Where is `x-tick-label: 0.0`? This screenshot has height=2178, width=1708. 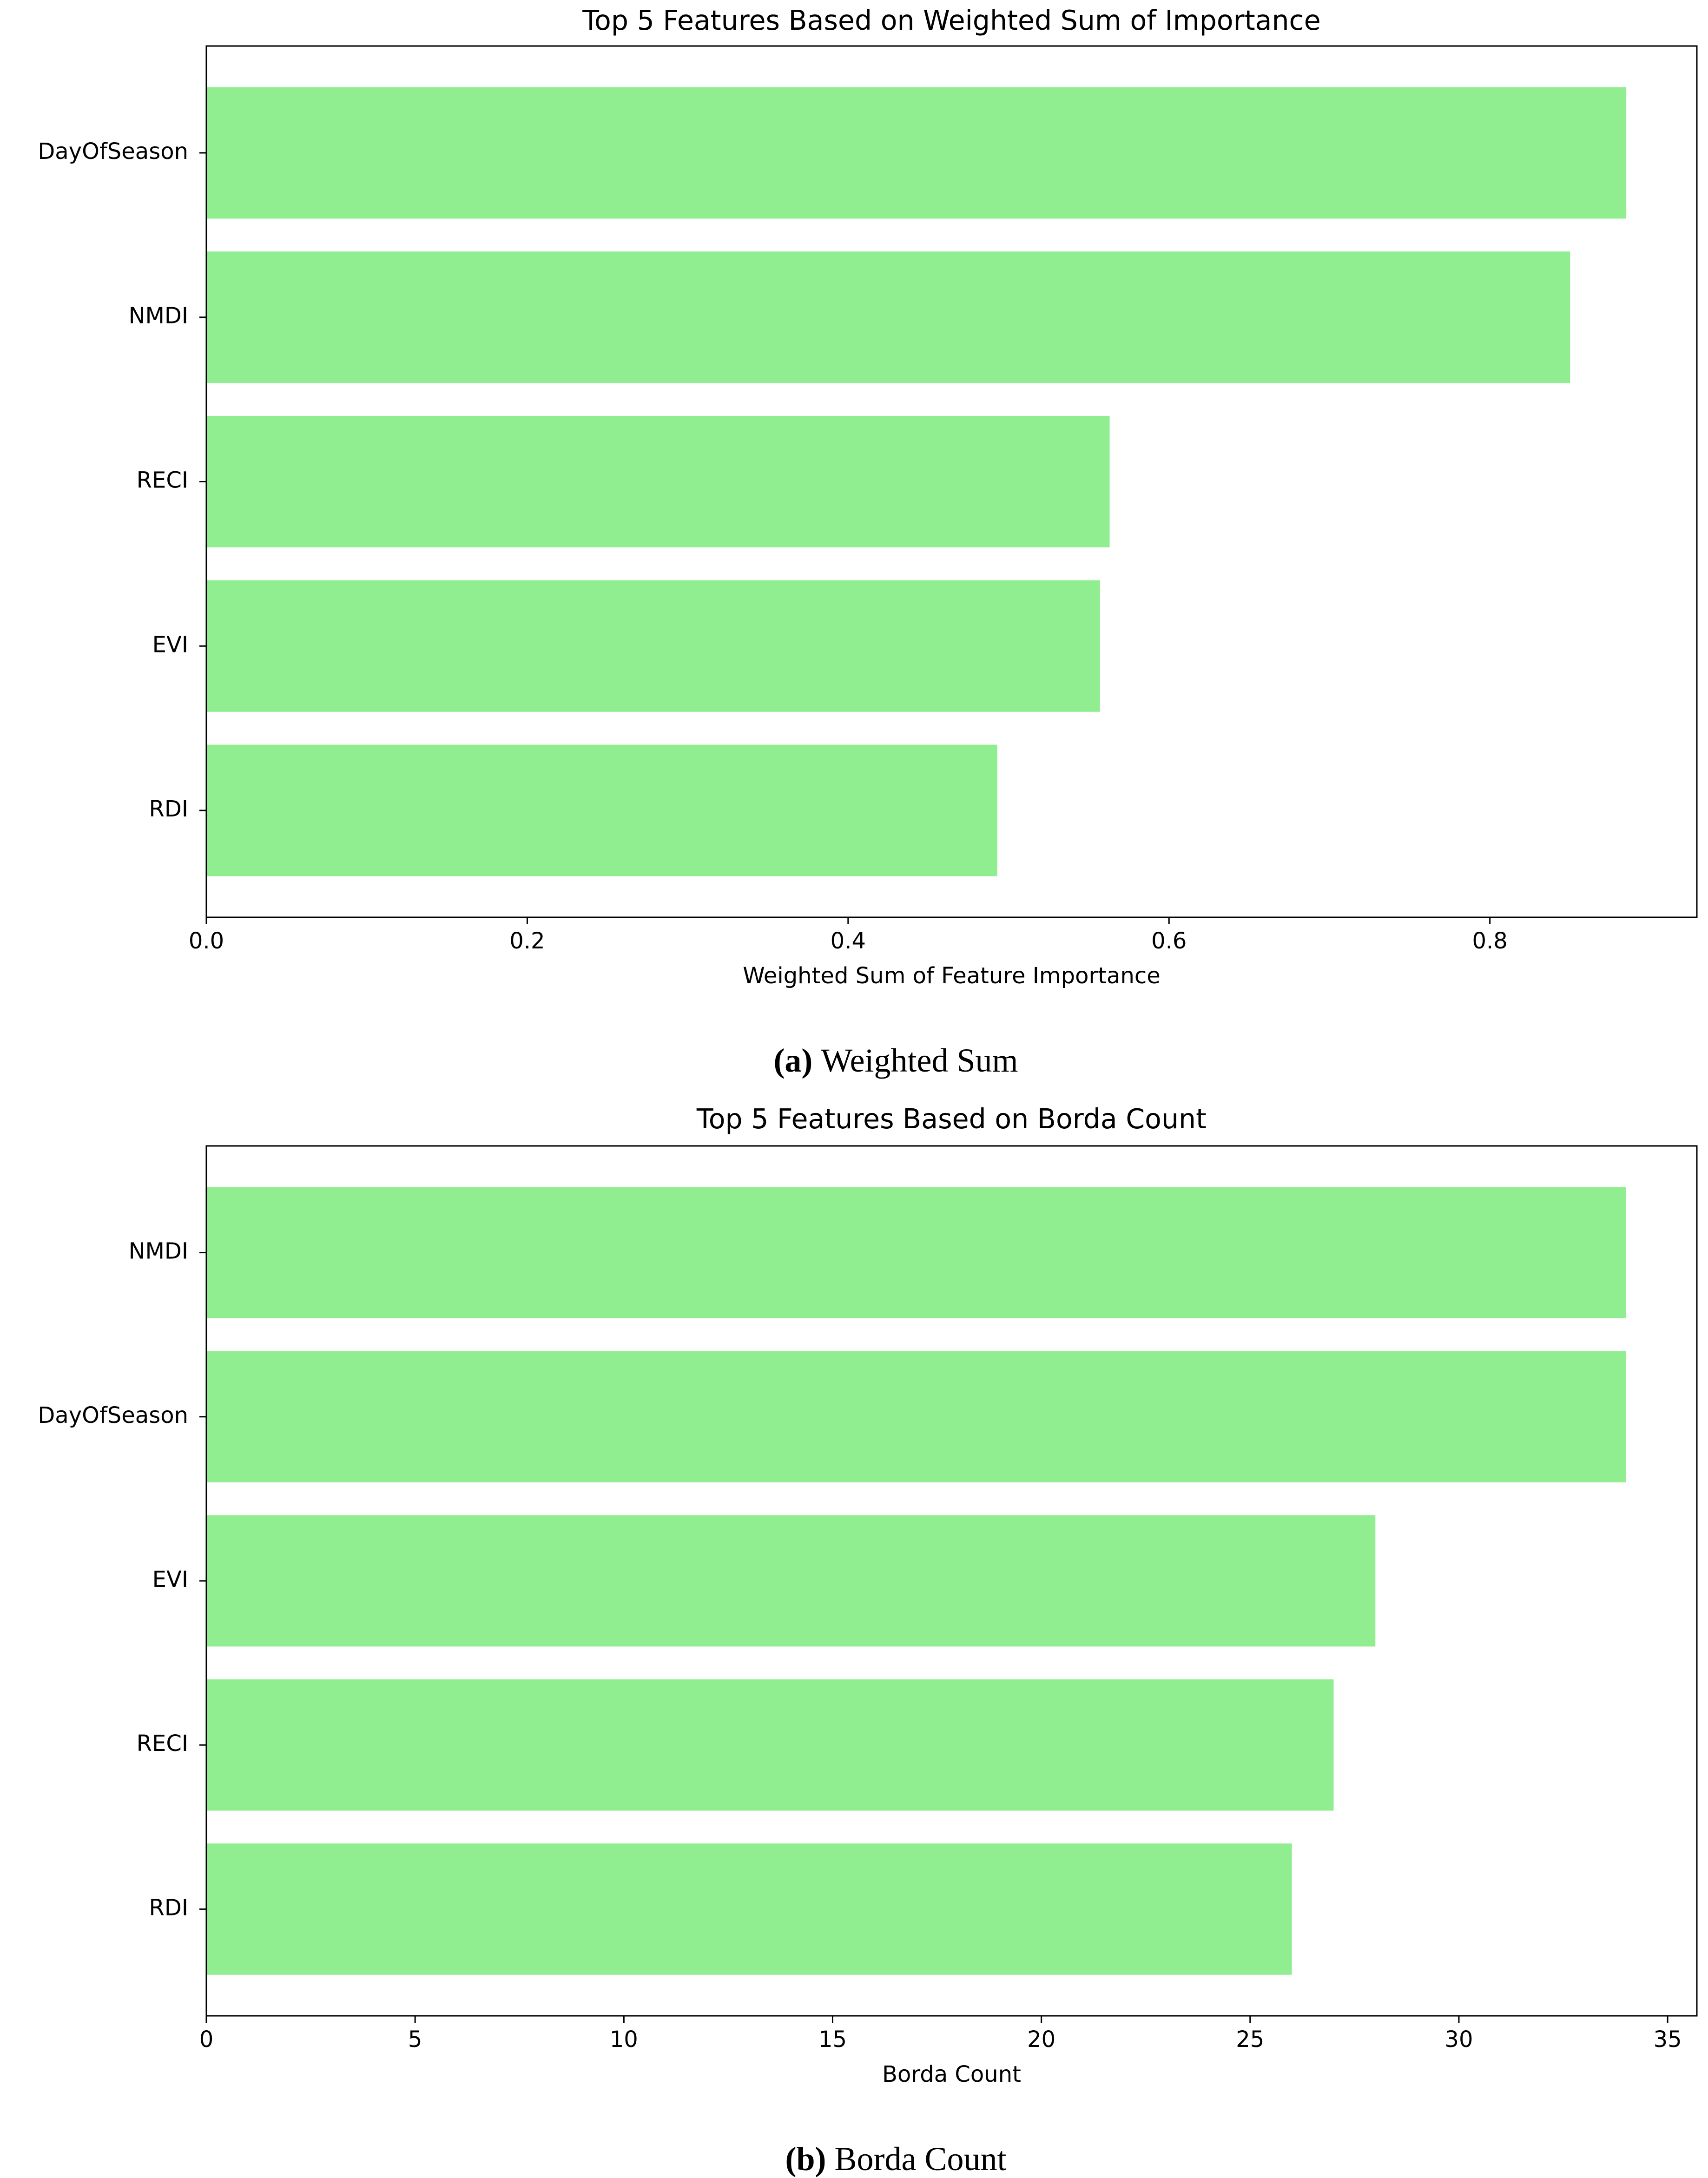 x-tick-label: 0.0 is located at coordinates (206, 941).